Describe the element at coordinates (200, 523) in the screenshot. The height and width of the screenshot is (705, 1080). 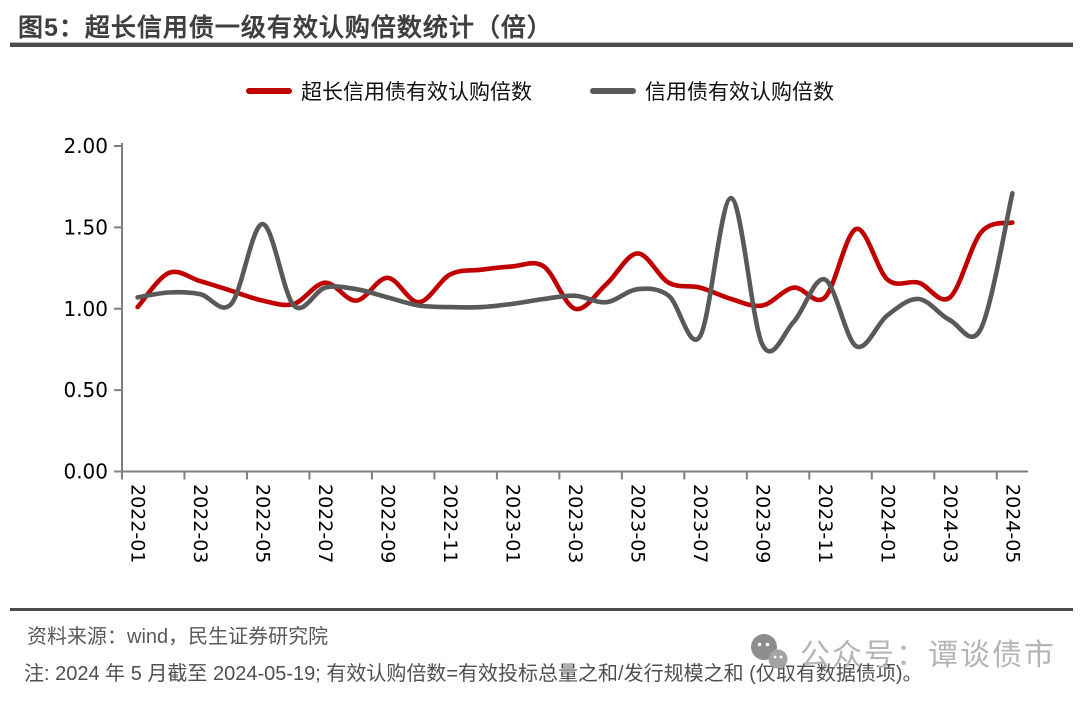
I see `x-tick-label: 2022-03` at that location.